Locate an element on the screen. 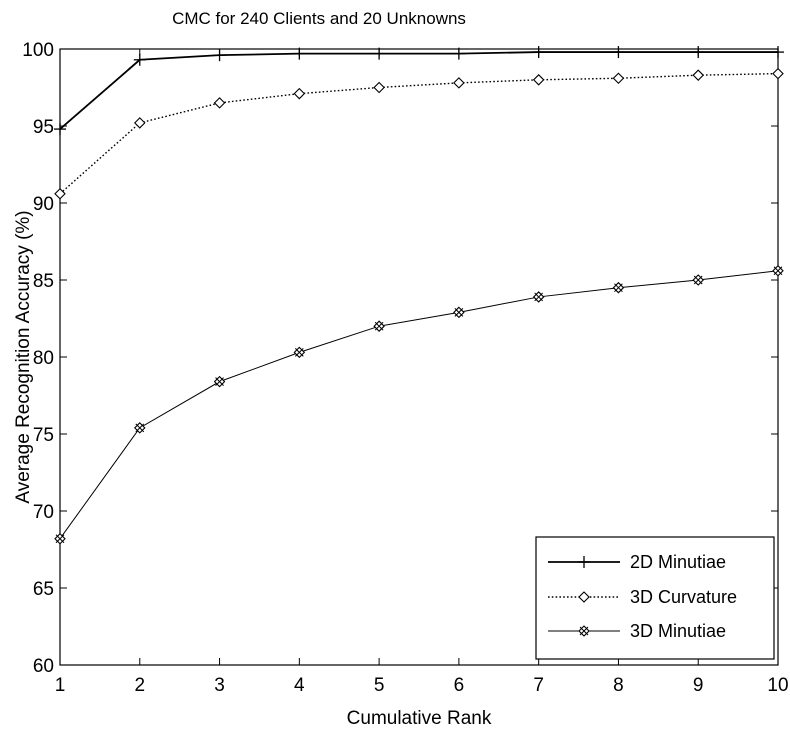 The height and width of the screenshot is (733, 790). legend-marker-3d-minutiae is located at coordinates (584, 631).